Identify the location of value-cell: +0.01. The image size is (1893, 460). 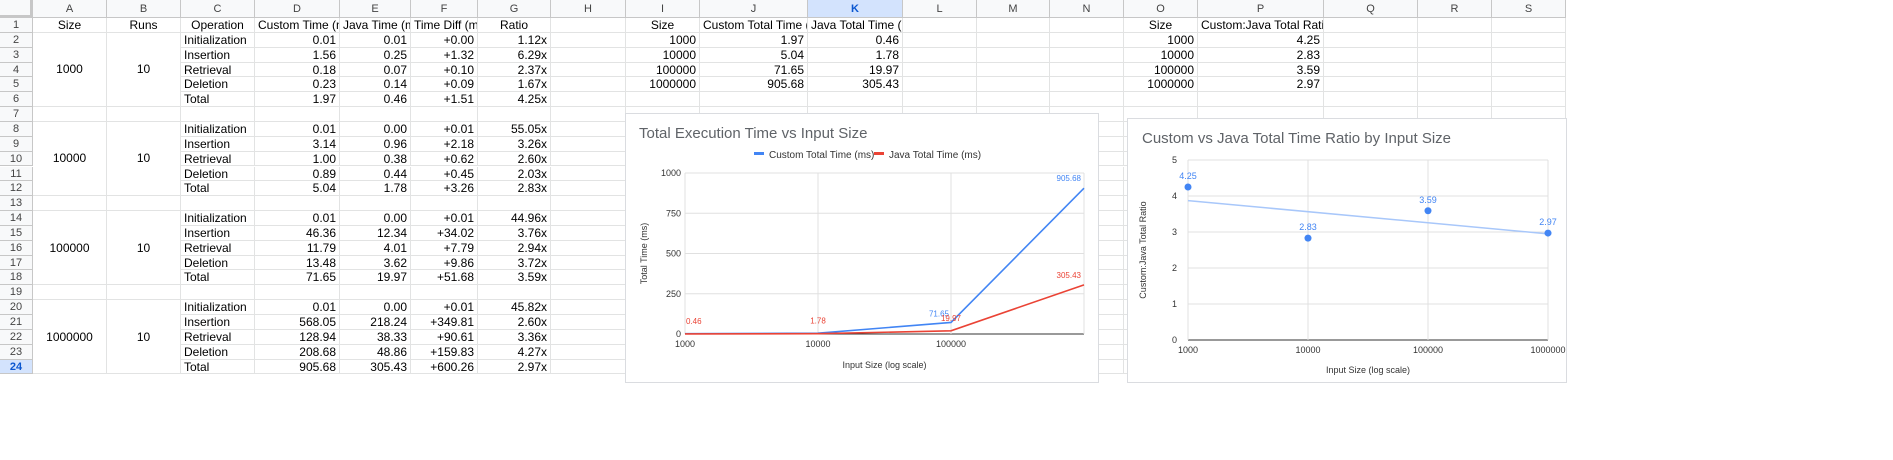
(444, 218).